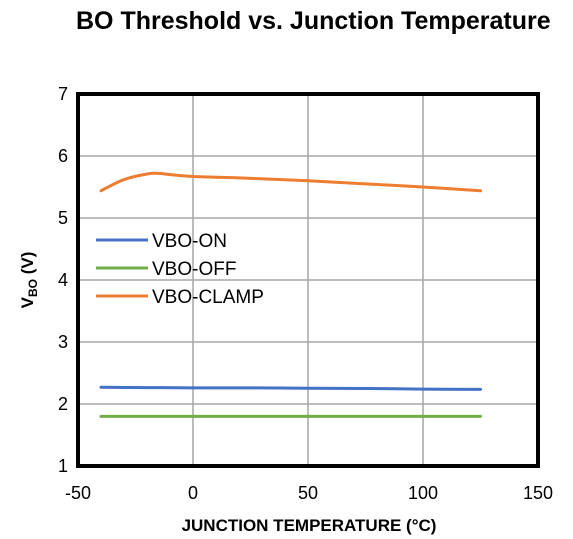  I want to click on x-tick-label: -50, so click(78, 493).